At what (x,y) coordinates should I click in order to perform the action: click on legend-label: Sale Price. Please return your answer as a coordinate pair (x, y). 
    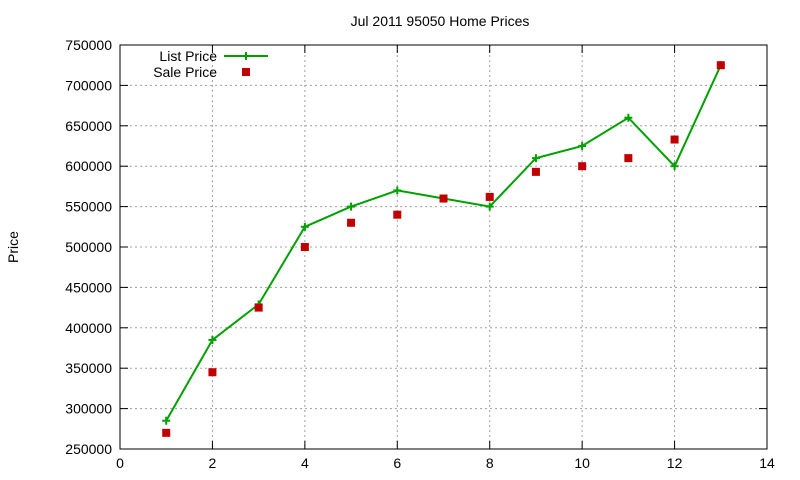
    Looking at the image, I should click on (185, 72).